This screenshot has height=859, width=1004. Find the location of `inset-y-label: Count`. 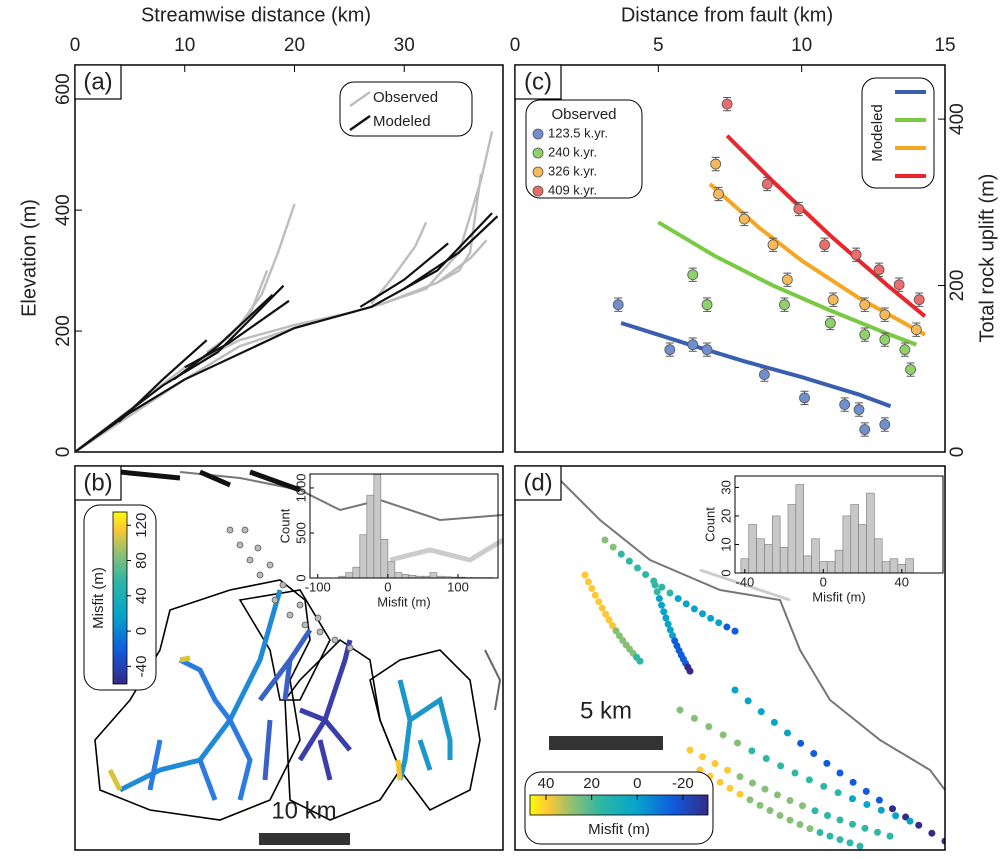

inset-y-label: Count is located at coordinates (709, 524).